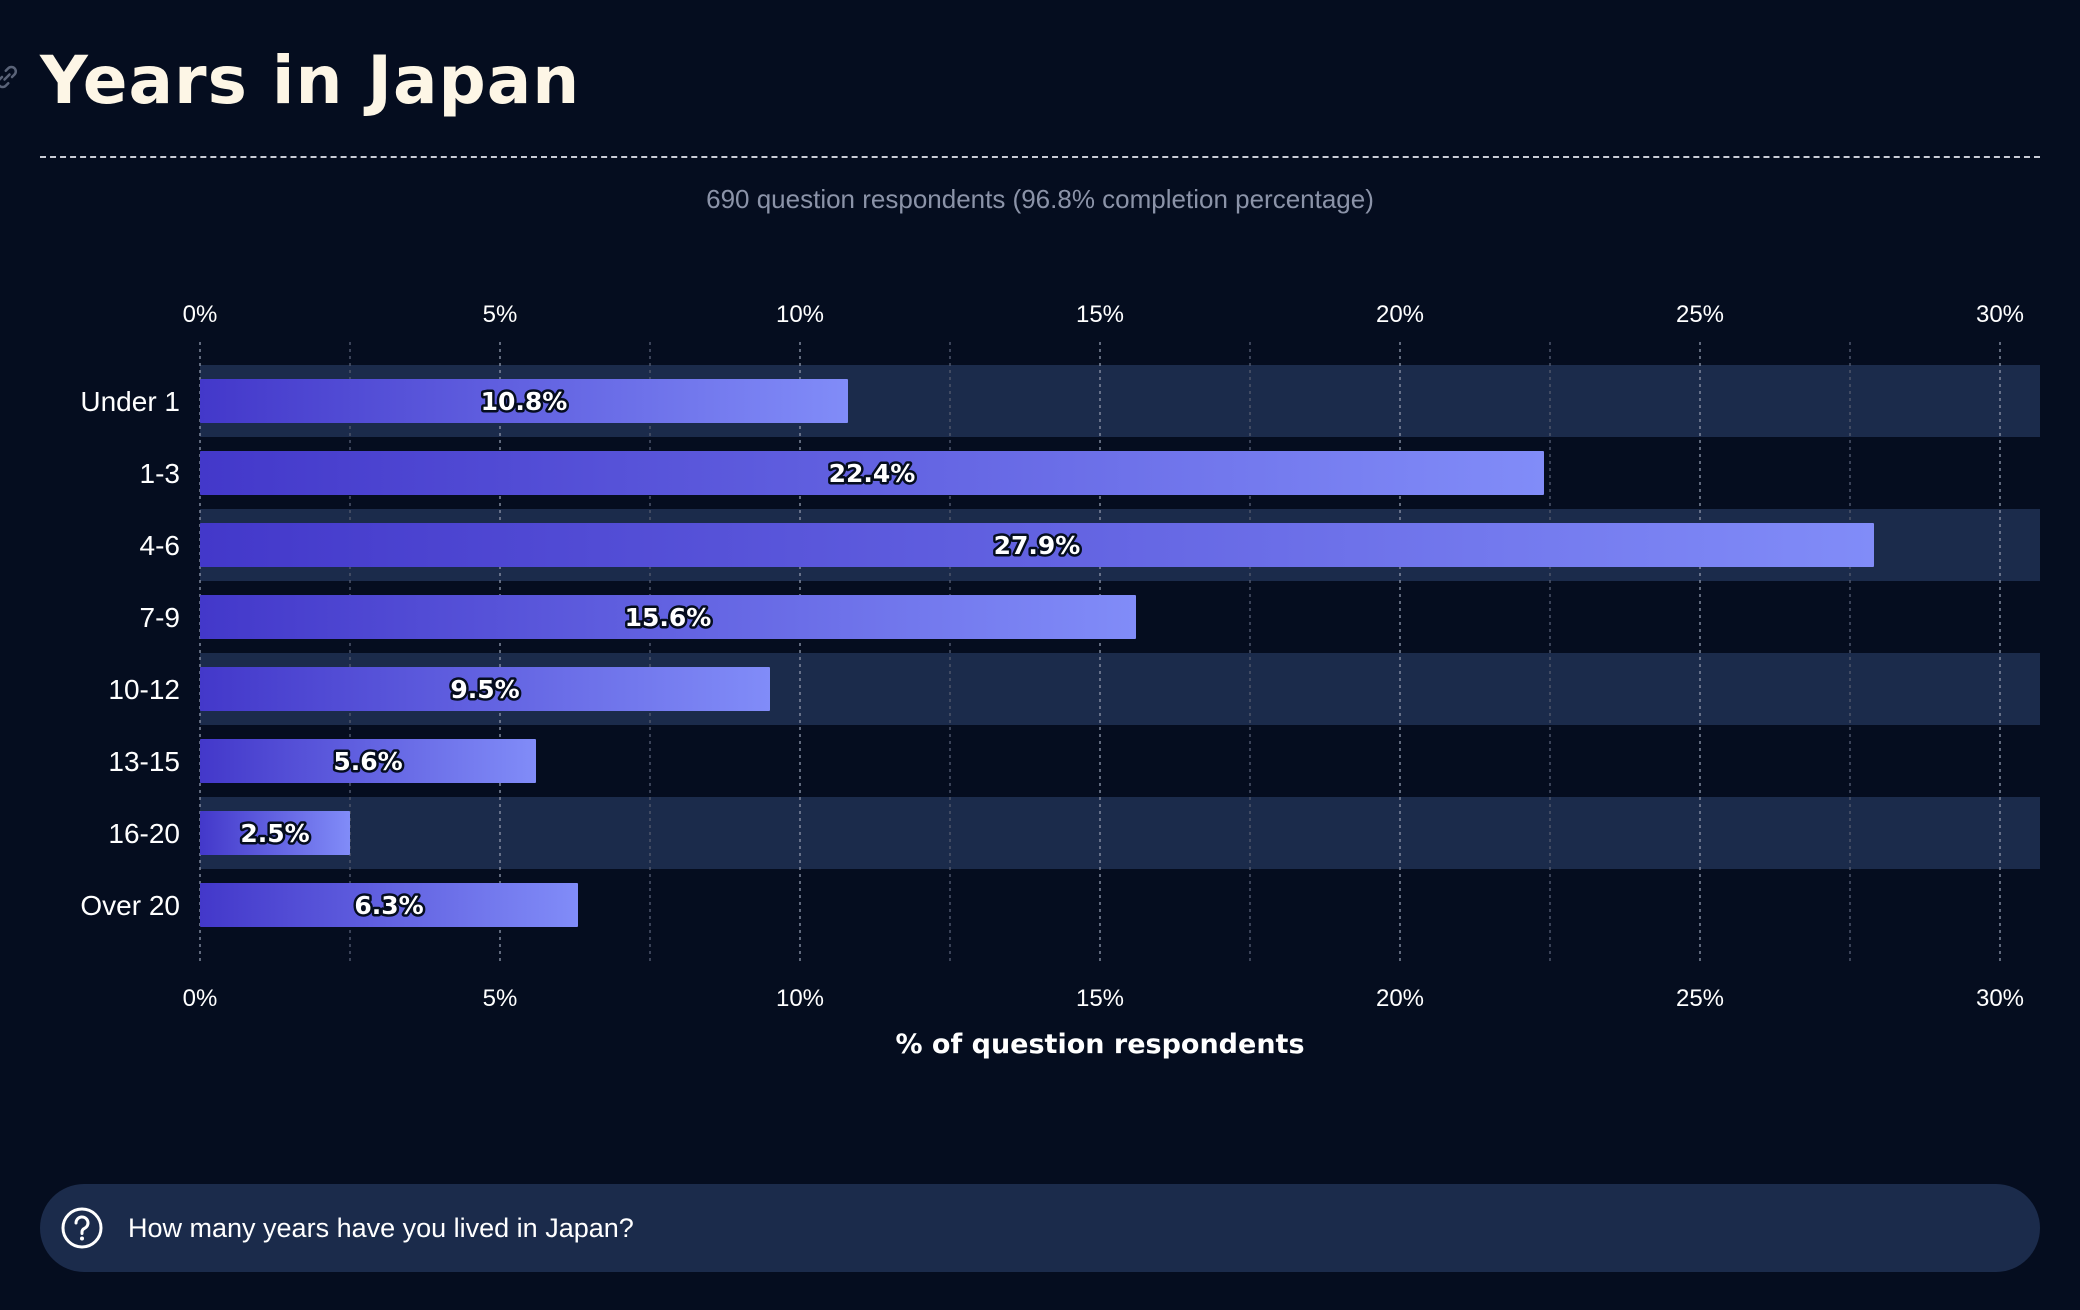 The height and width of the screenshot is (1310, 2080). I want to click on category-label: 4-6, so click(160, 545).